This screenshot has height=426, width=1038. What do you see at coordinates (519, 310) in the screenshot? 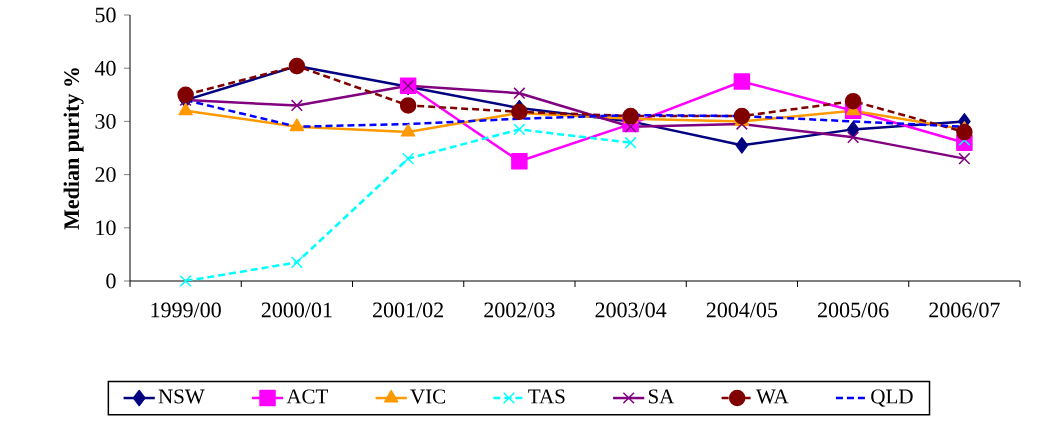
I see `x-tick-label: 2002/03` at bounding box center [519, 310].